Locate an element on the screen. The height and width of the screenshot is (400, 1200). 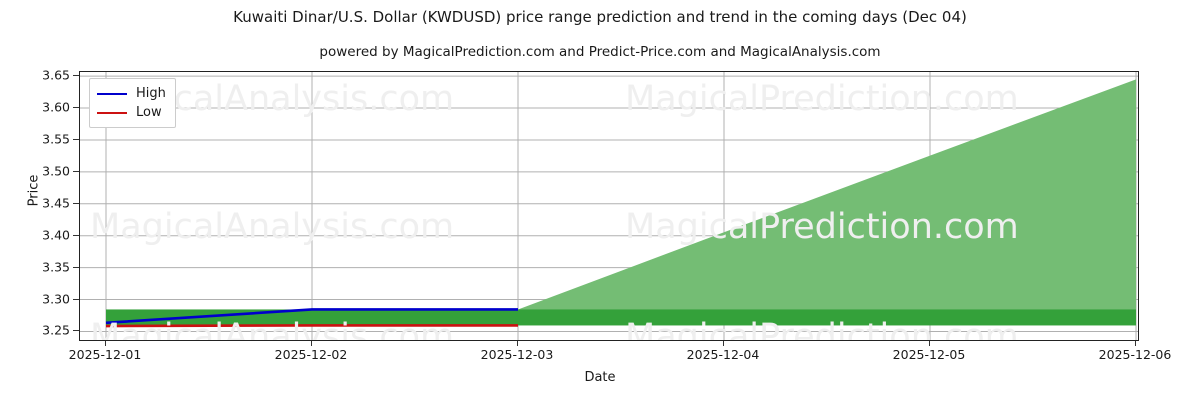
y-tick-label: 3.65 is located at coordinates (56, 75).